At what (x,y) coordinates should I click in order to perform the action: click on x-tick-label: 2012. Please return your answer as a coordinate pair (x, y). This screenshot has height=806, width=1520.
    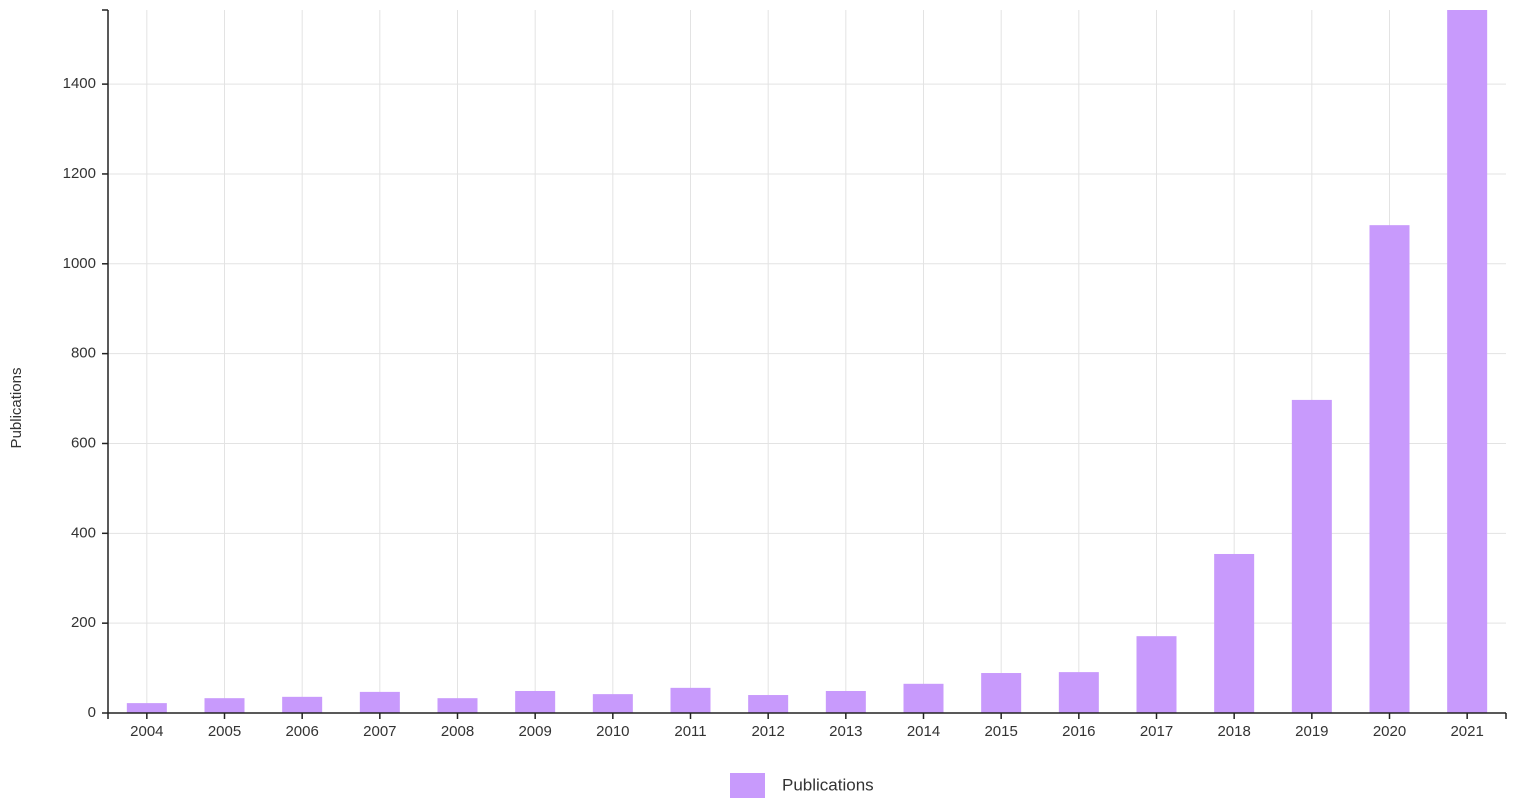
    Looking at the image, I should click on (767, 731).